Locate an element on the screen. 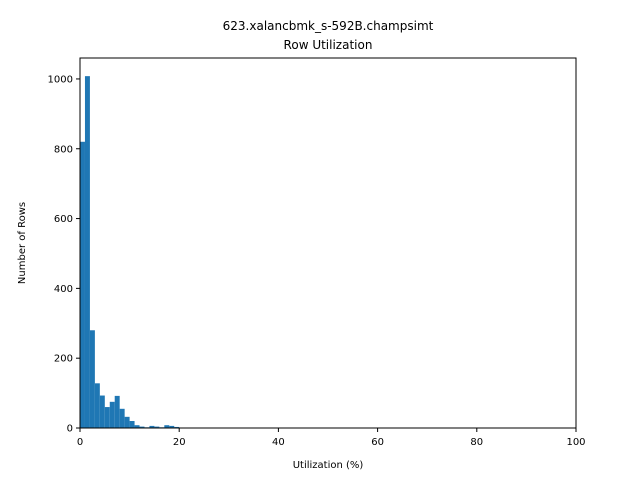 The width and height of the screenshot is (640, 484). x-axis-label: Utilization (%) is located at coordinates (328, 465).